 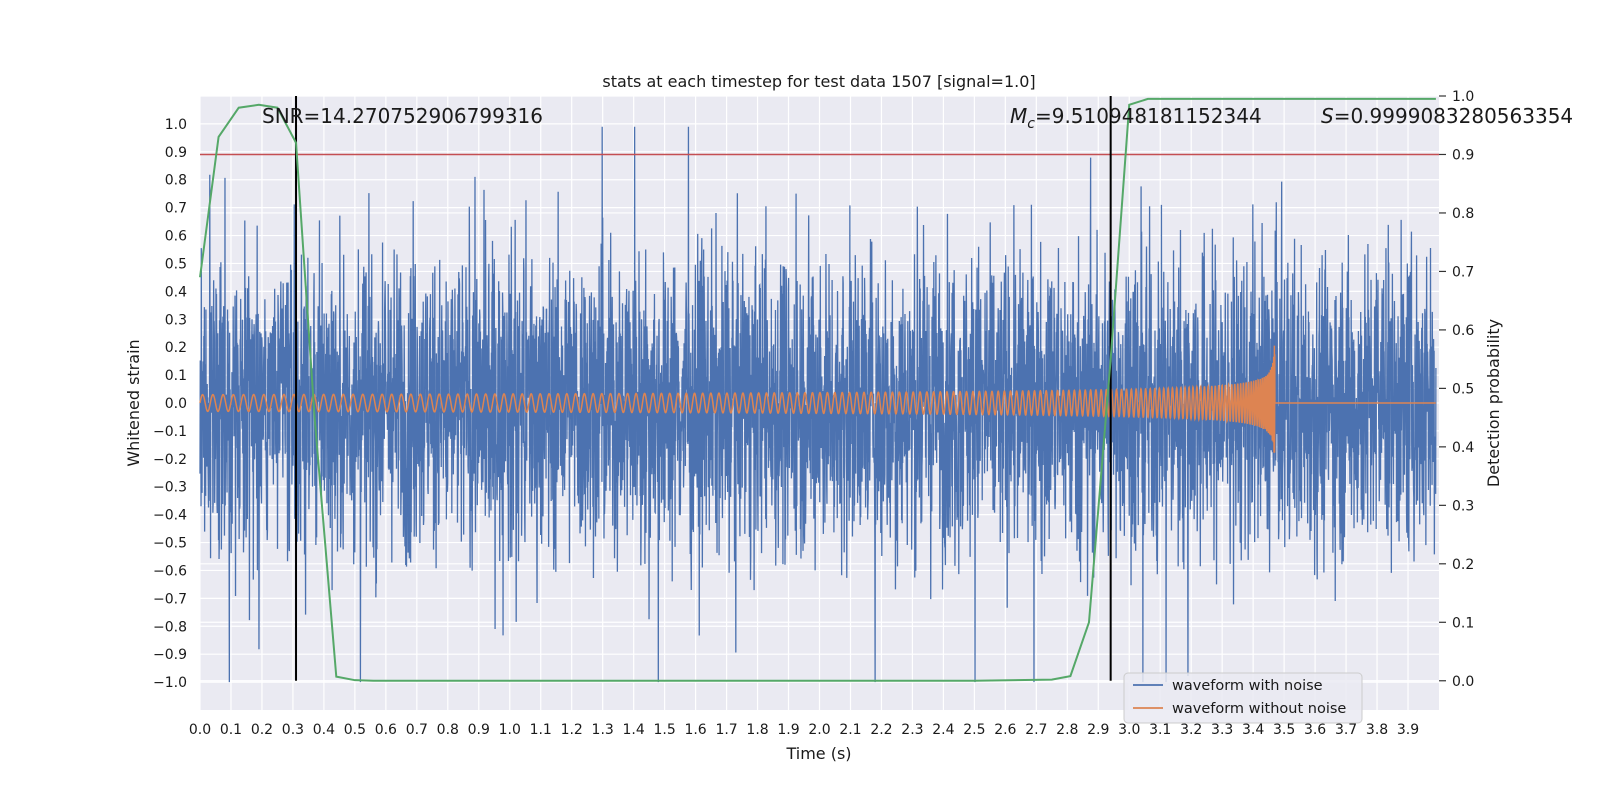 What do you see at coordinates (1036, 730) in the screenshot?
I see `x-tick-label: 2.7` at bounding box center [1036, 730].